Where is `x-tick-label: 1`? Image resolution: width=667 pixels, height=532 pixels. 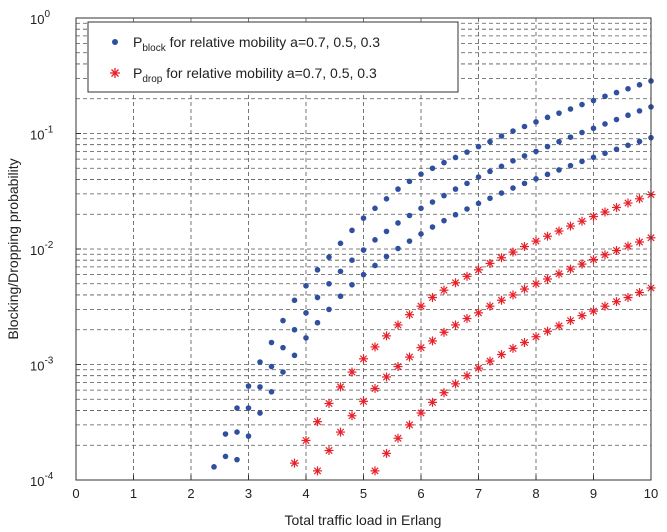
x-tick-label: 1 is located at coordinates (133, 493).